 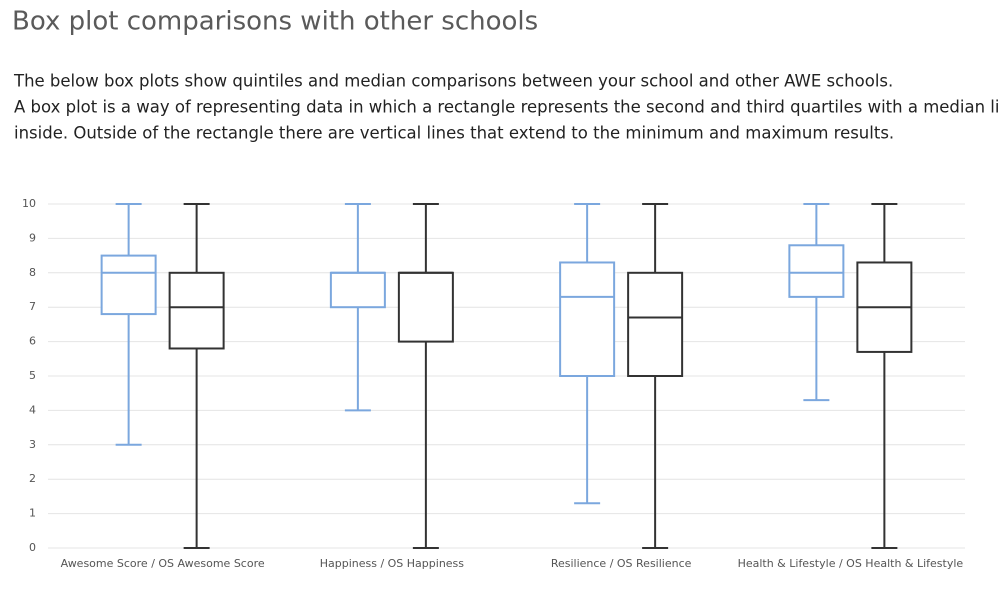 I want to click on x-tick-label: Happiness / OS Happiness, so click(x=392, y=563).